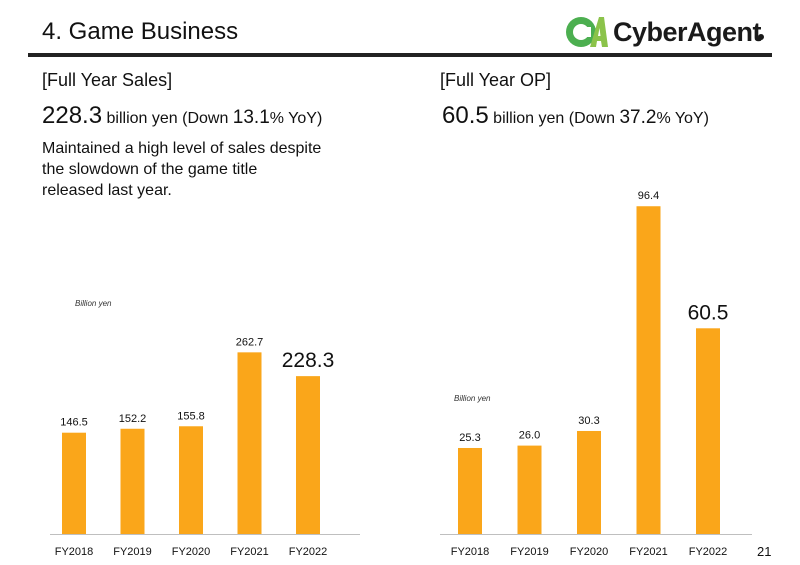  Describe the element at coordinates (648, 196) in the screenshot. I see `op-data-label-fy2021: 96.4` at that location.